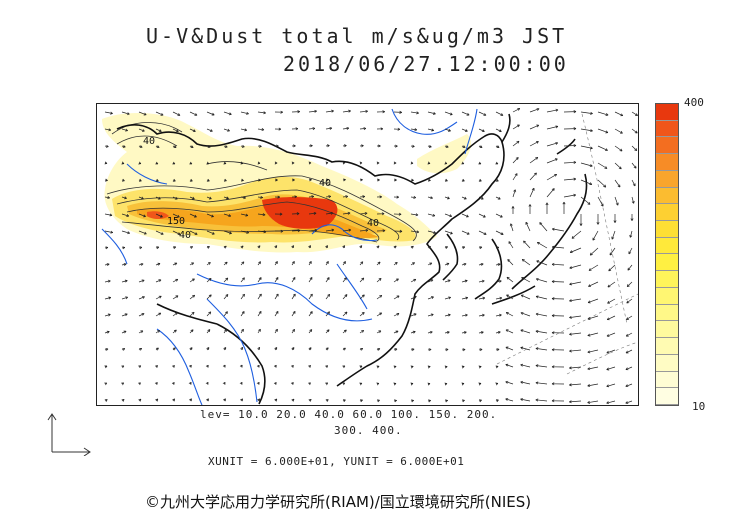 The image size is (752, 532). Describe the element at coordinates (426, 64) in the screenshot. I see `chart-title-timestamp: 2018/06/27.12:00:00` at that location.